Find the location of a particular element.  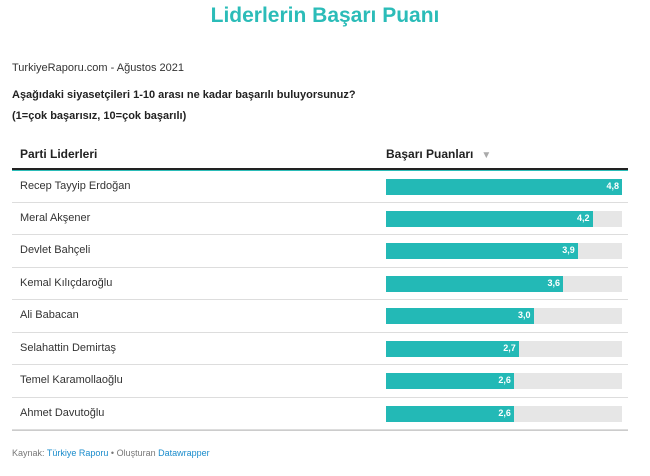

row-label: Devlet Bahçeli is located at coordinates (55, 250).